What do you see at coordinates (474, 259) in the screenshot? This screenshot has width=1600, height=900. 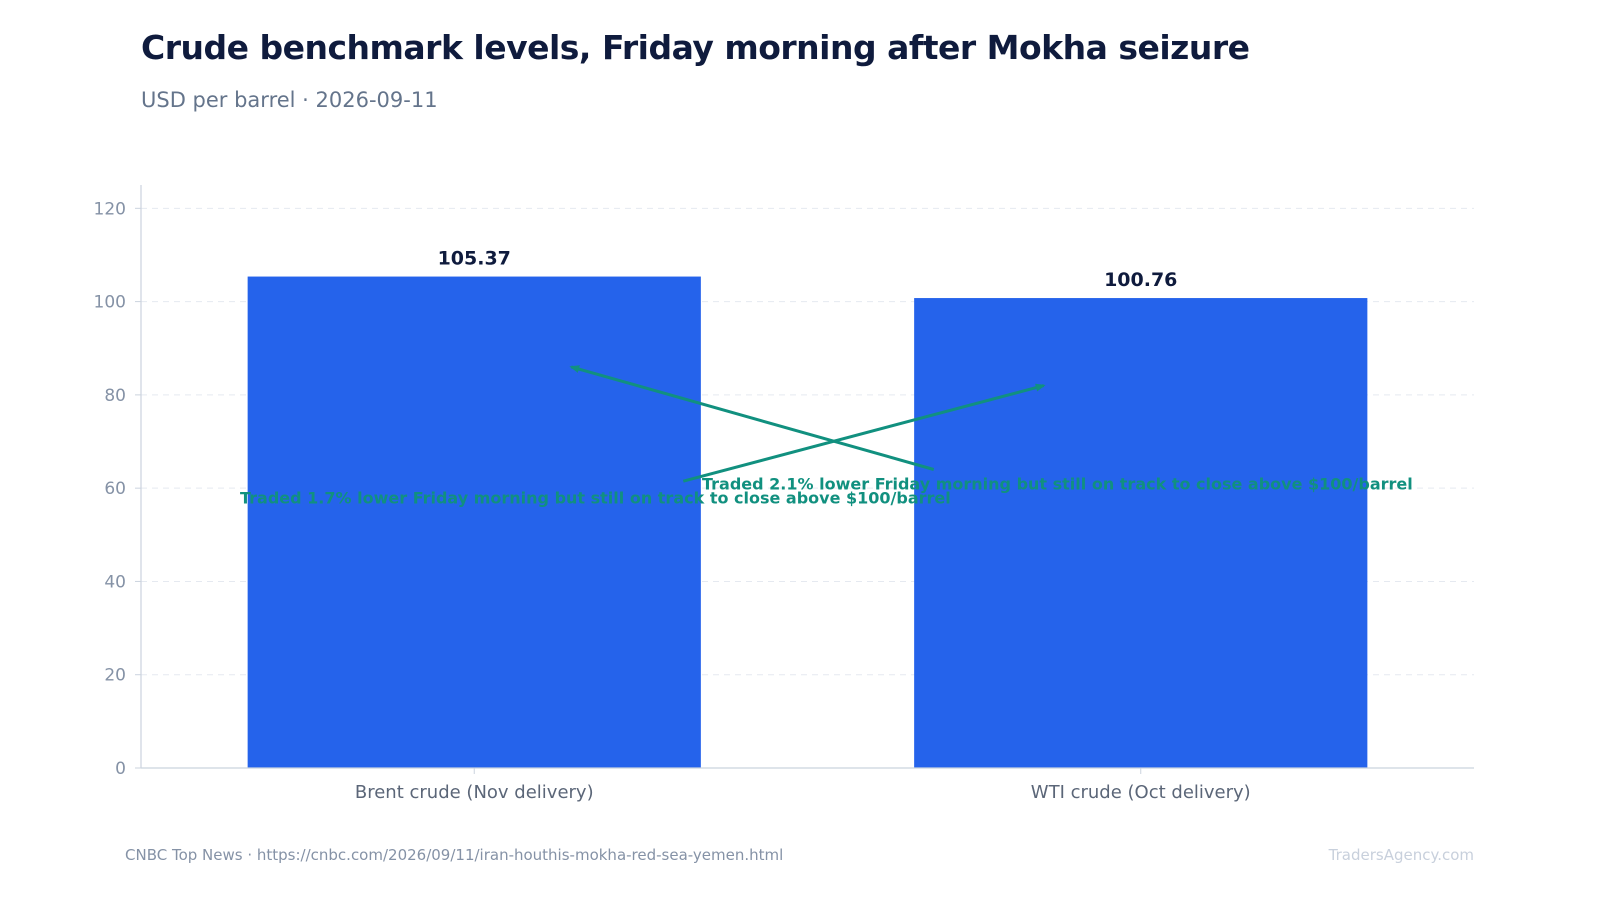 I see `data-label: 105.37` at bounding box center [474, 259].